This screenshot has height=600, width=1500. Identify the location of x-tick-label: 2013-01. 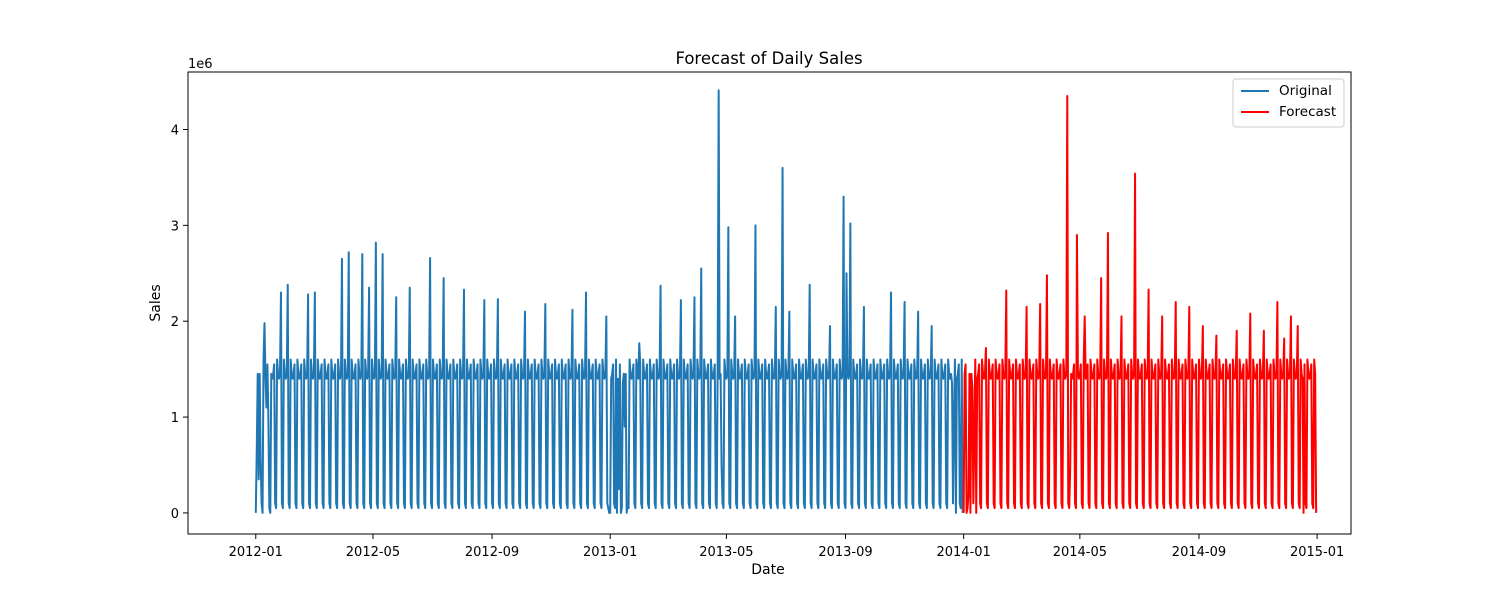
(610, 552).